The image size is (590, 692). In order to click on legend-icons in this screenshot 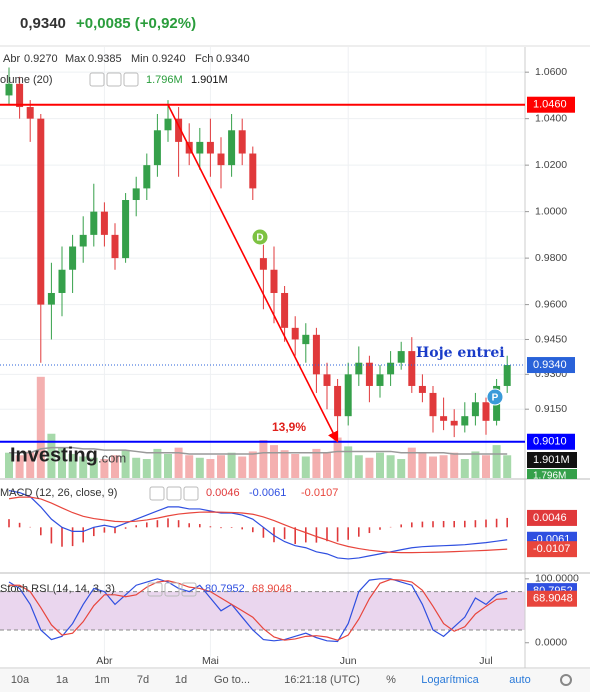, I will do `click(144, 334)`.